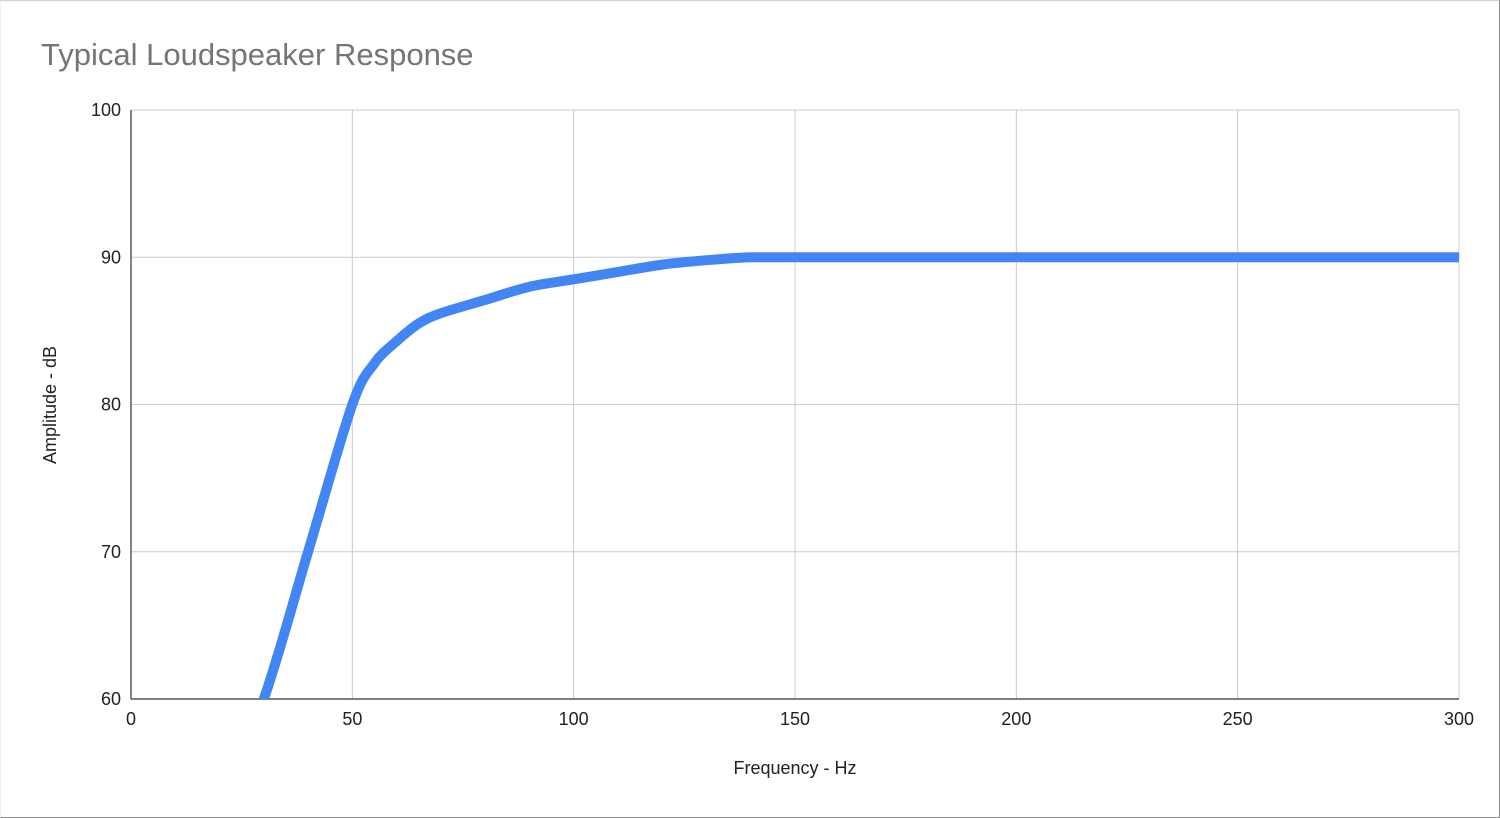 The width and height of the screenshot is (1500, 818). Describe the element at coordinates (111, 699) in the screenshot. I see `y-tick-label: 60` at that location.